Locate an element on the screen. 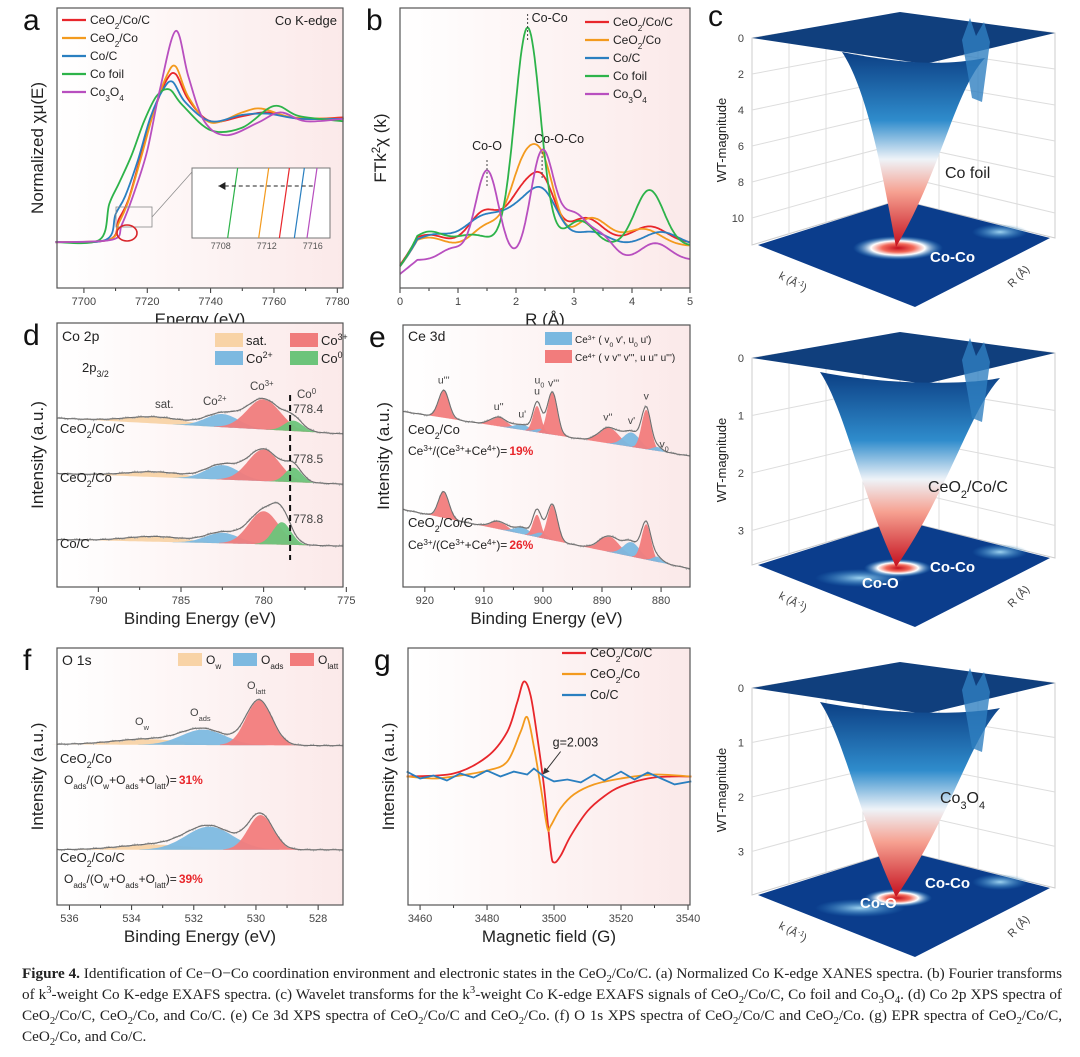 This screenshot has width=1080, height=1057. legend-label: Co3O4 is located at coordinates (107, 94).